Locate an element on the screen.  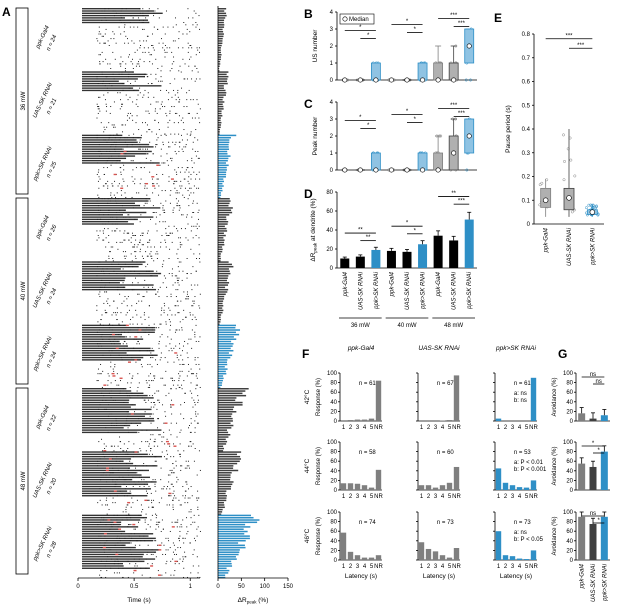
column-title: UAS-SK RNAi is located at coordinates (439, 348).